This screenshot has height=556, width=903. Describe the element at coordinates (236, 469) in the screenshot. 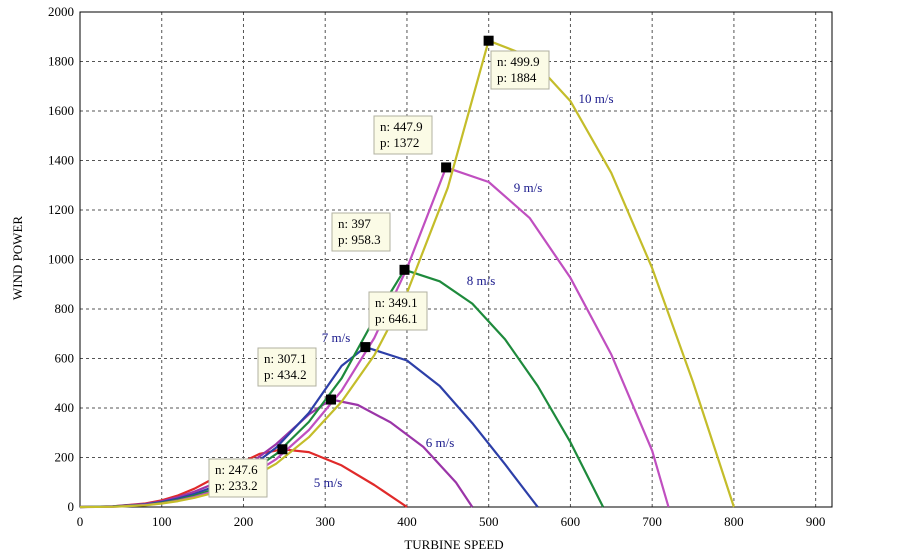

I see `data-tip-n: n: 247.6` at that location.